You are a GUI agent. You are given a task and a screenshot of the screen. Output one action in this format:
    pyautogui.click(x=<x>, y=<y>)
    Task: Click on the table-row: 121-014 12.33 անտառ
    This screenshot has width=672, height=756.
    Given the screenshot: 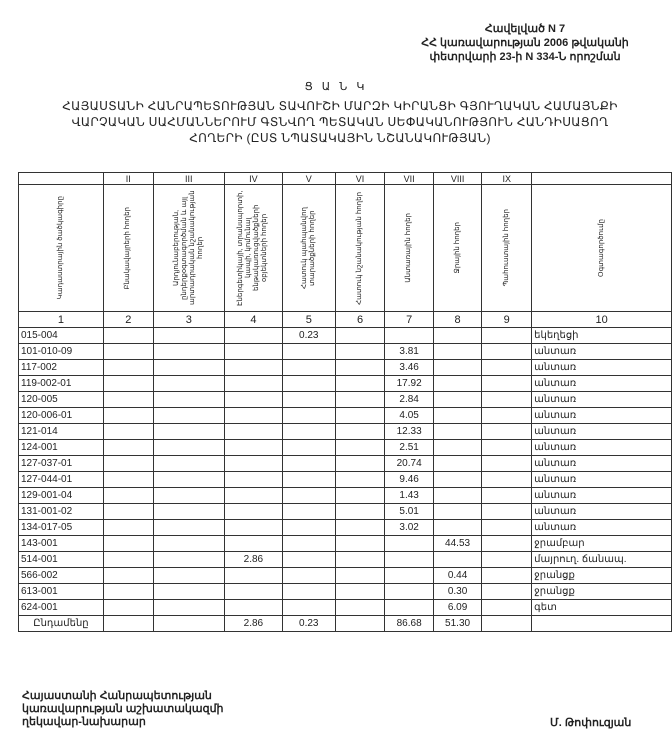 What is the action you would take?
    pyautogui.click(x=345, y=431)
    